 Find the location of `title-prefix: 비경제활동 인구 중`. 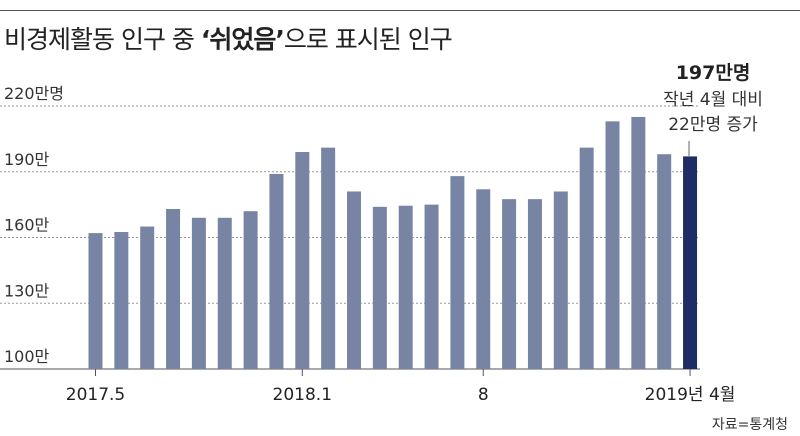

title-prefix: 비경제활동 인구 중 is located at coordinates (102, 39).